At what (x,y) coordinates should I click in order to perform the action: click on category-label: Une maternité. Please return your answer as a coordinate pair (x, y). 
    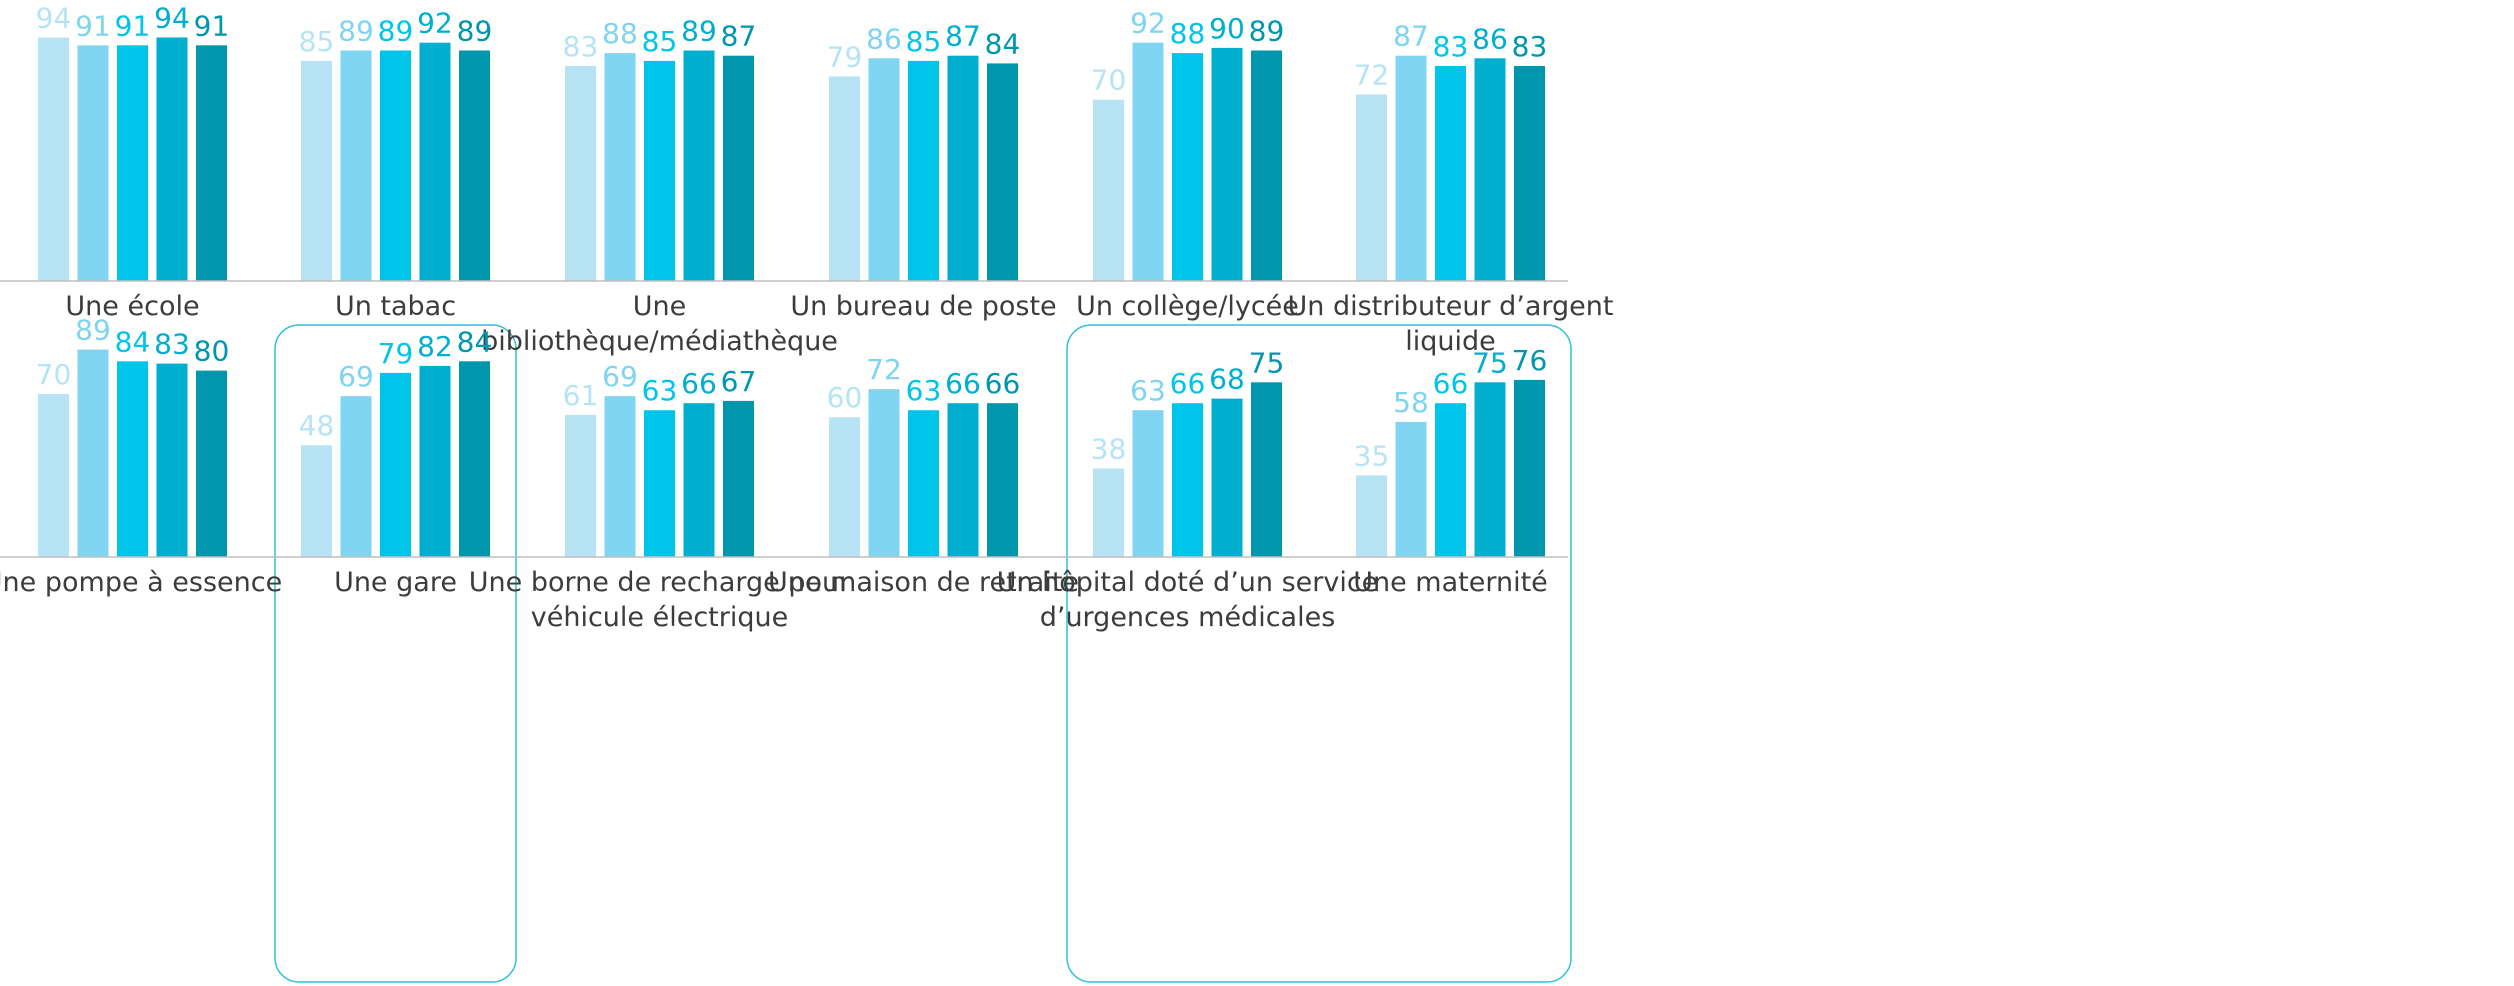
    Looking at the image, I should click on (1450, 582).